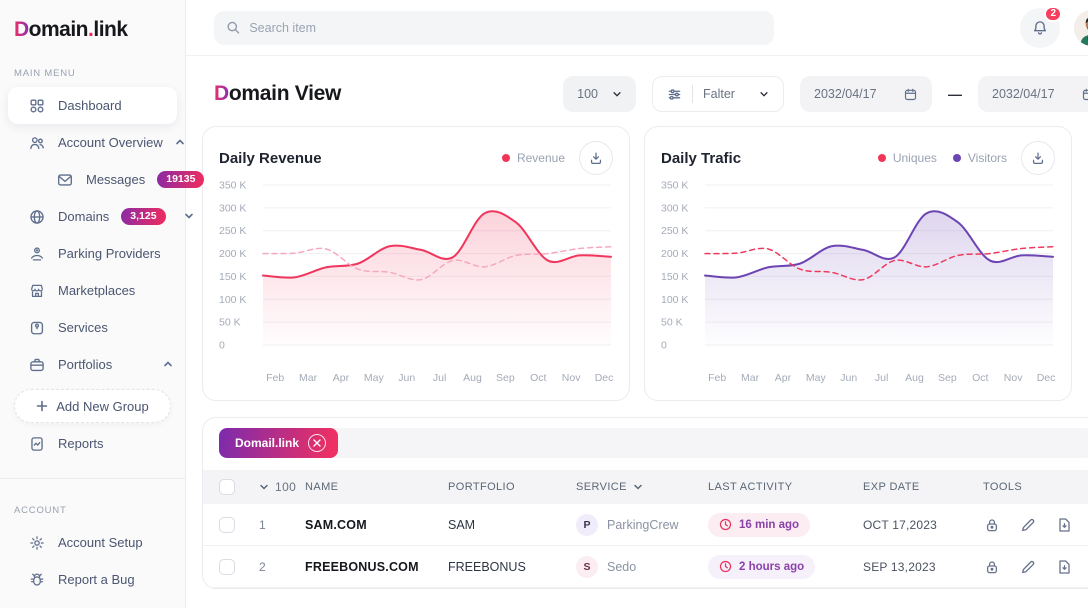 The width and height of the screenshot is (1088, 608). What do you see at coordinates (462, 524) in the screenshot?
I see `portfolio-name: SAM` at bounding box center [462, 524].